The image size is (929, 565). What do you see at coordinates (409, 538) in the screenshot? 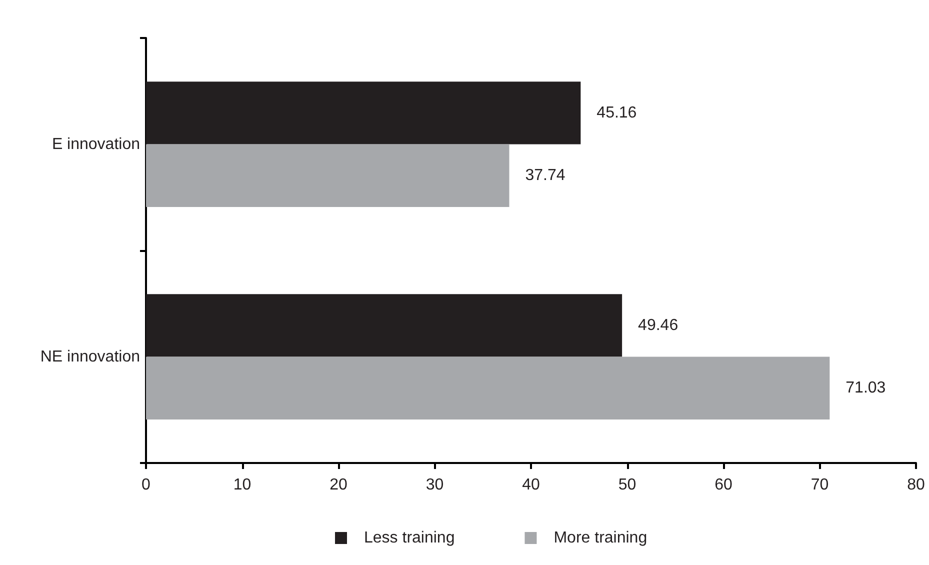
I see `legend-label: Less training` at bounding box center [409, 538].